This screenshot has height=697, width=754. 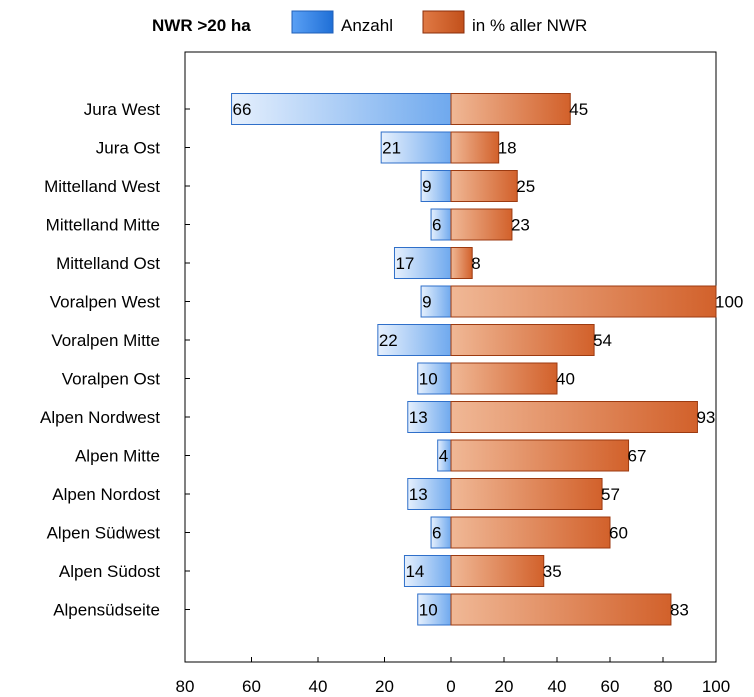 What do you see at coordinates (104, 533) in the screenshot?
I see `category-label-alpen-s-dwest: Alpen Südwest` at bounding box center [104, 533].